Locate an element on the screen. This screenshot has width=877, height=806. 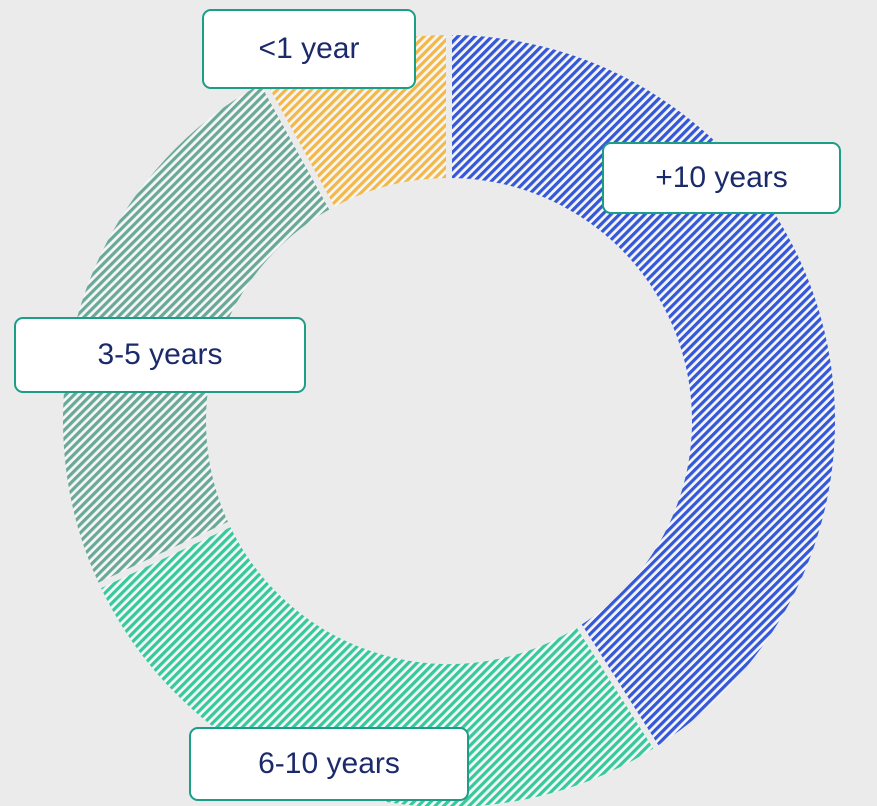
segment-label: <1 year is located at coordinates (309, 48).